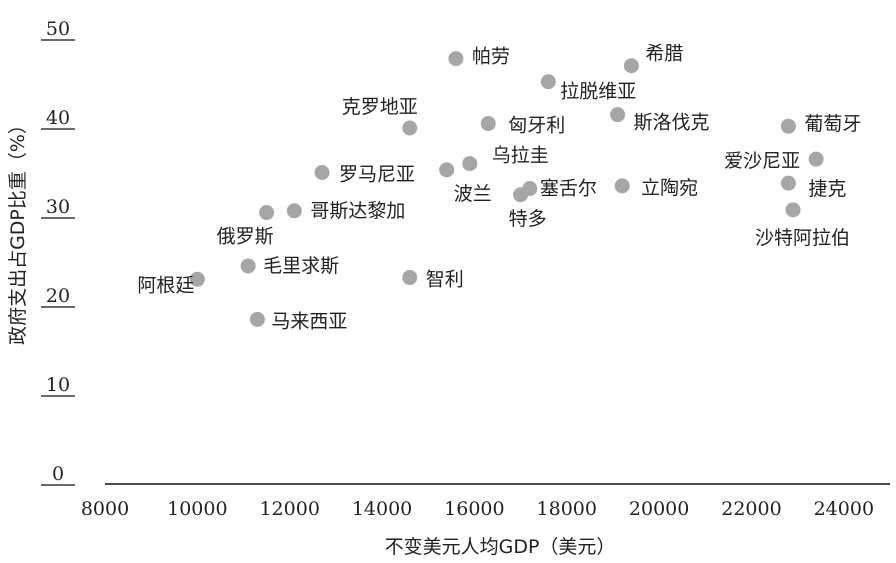  Describe the element at coordinates (58, 474) in the screenshot. I see `y-tick-label: 0` at that location.